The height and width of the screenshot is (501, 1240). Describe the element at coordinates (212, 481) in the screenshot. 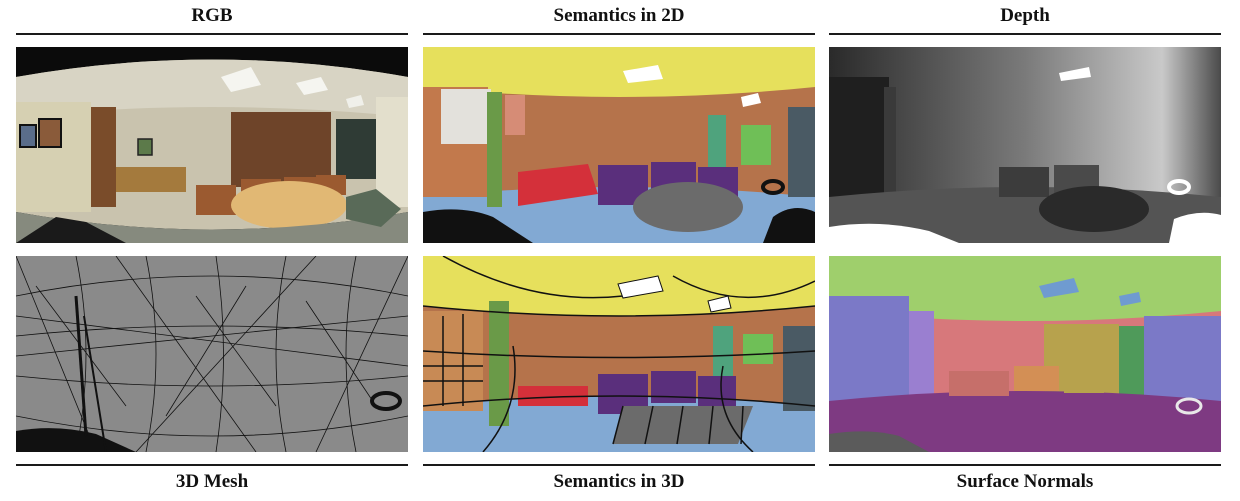

I see `3d-mesh-title: 3D Mesh` at that location.